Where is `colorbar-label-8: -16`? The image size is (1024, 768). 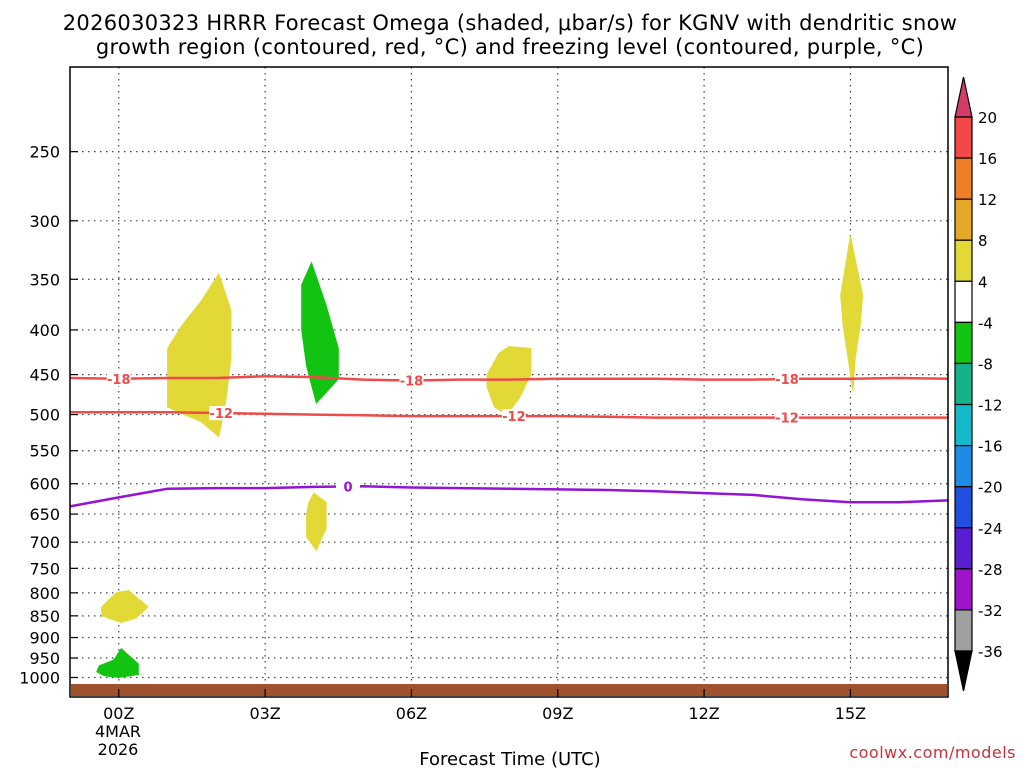
colorbar-label-8: -16 is located at coordinates (990, 447).